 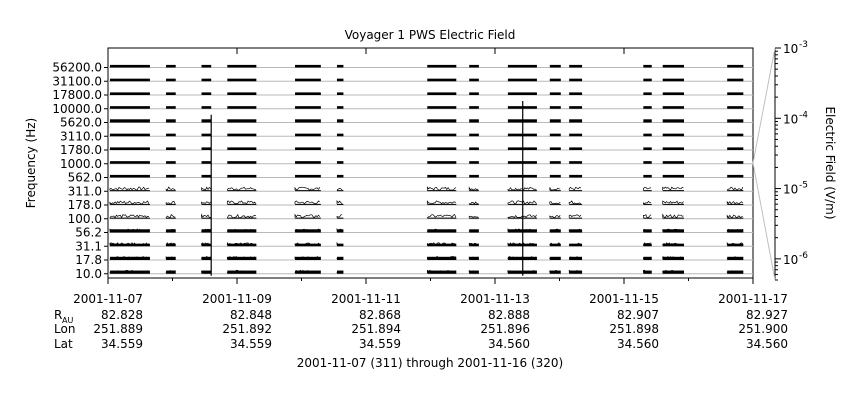 I want to click on y-tick-label: 17800.0, so click(x=77, y=95).